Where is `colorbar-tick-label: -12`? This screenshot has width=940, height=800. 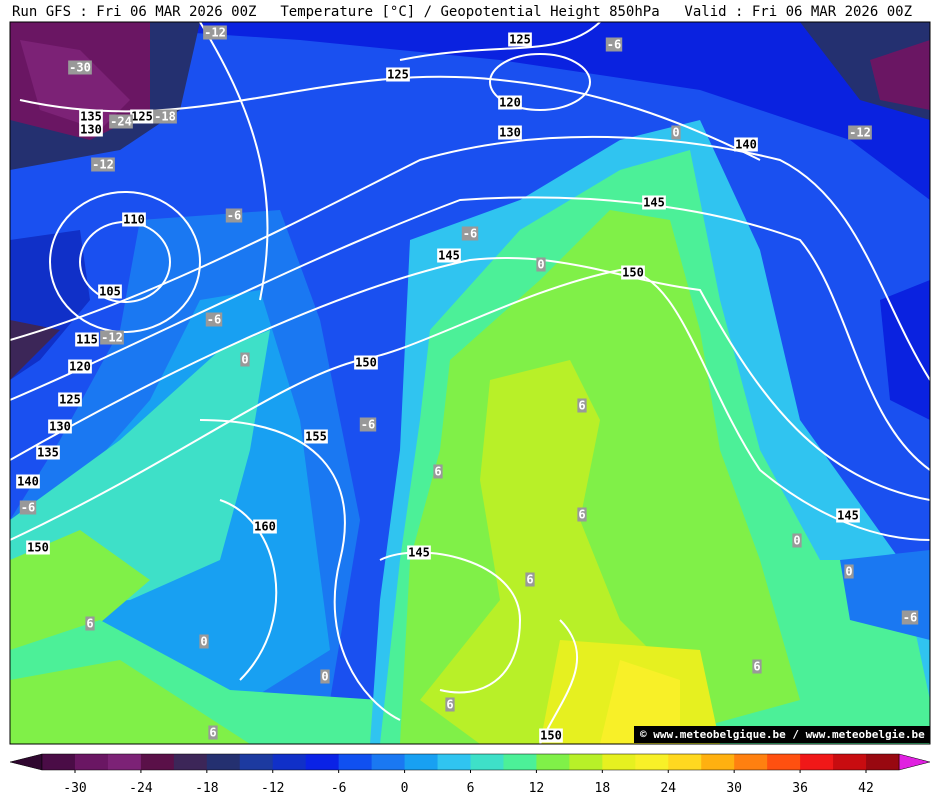 colorbar-tick-label: -12 is located at coordinates (272, 788).